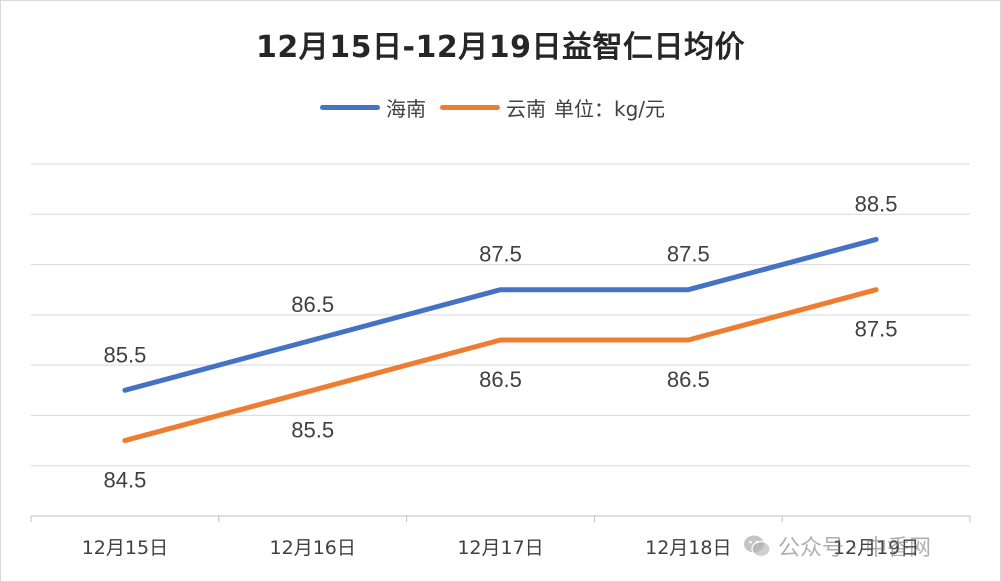  What do you see at coordinates (610, 108) in the screenshot?
I see `legend-unit-note: 单位：kg/元` at bounding box center [610, 108].